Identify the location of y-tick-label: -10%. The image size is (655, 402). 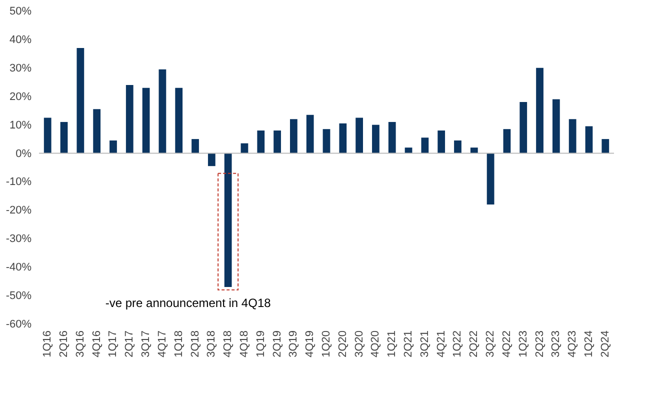
(19, 182).